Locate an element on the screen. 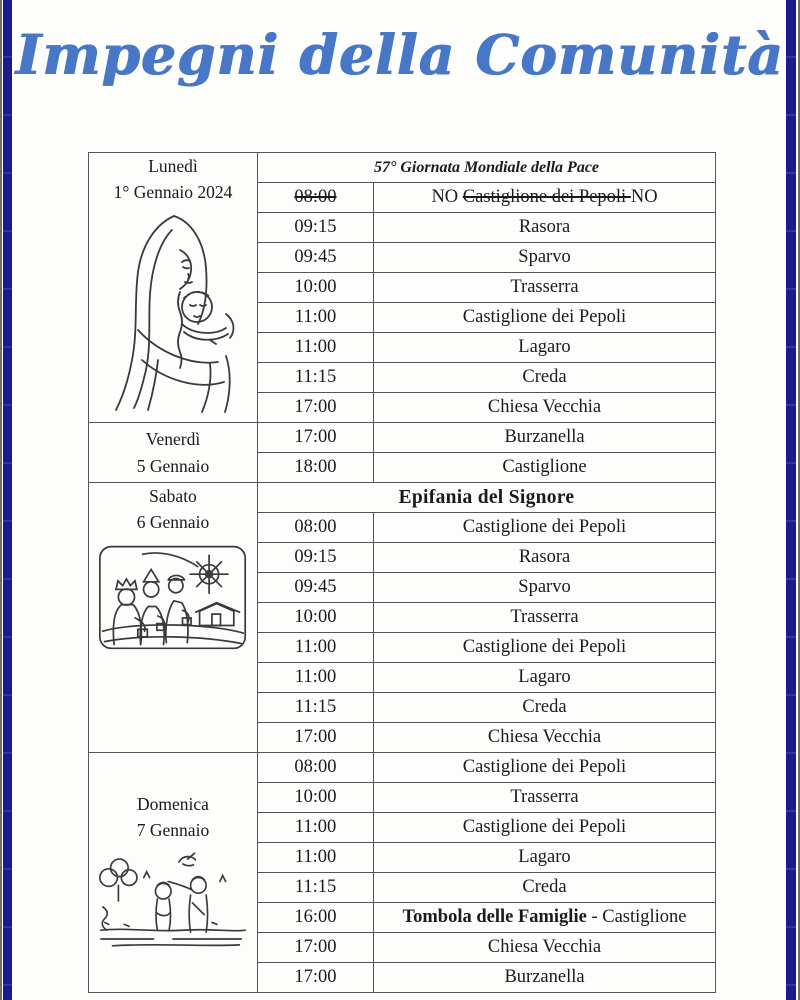 The image size is (800, 1000). place-text: Tombola delle Famiglie is located at coordinates (494, 917).